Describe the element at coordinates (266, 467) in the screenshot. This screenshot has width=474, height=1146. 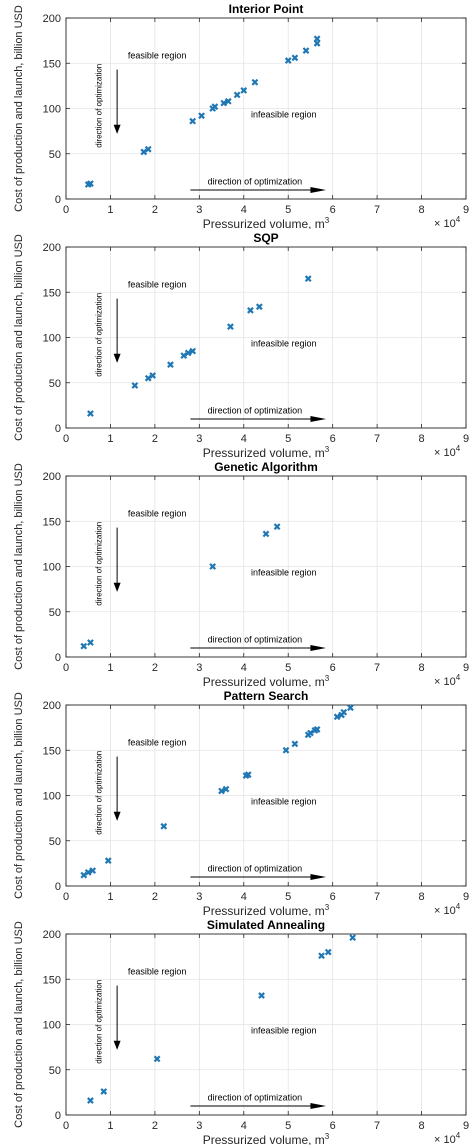
I see `chart-title: Genetic Algorithm` at that location.